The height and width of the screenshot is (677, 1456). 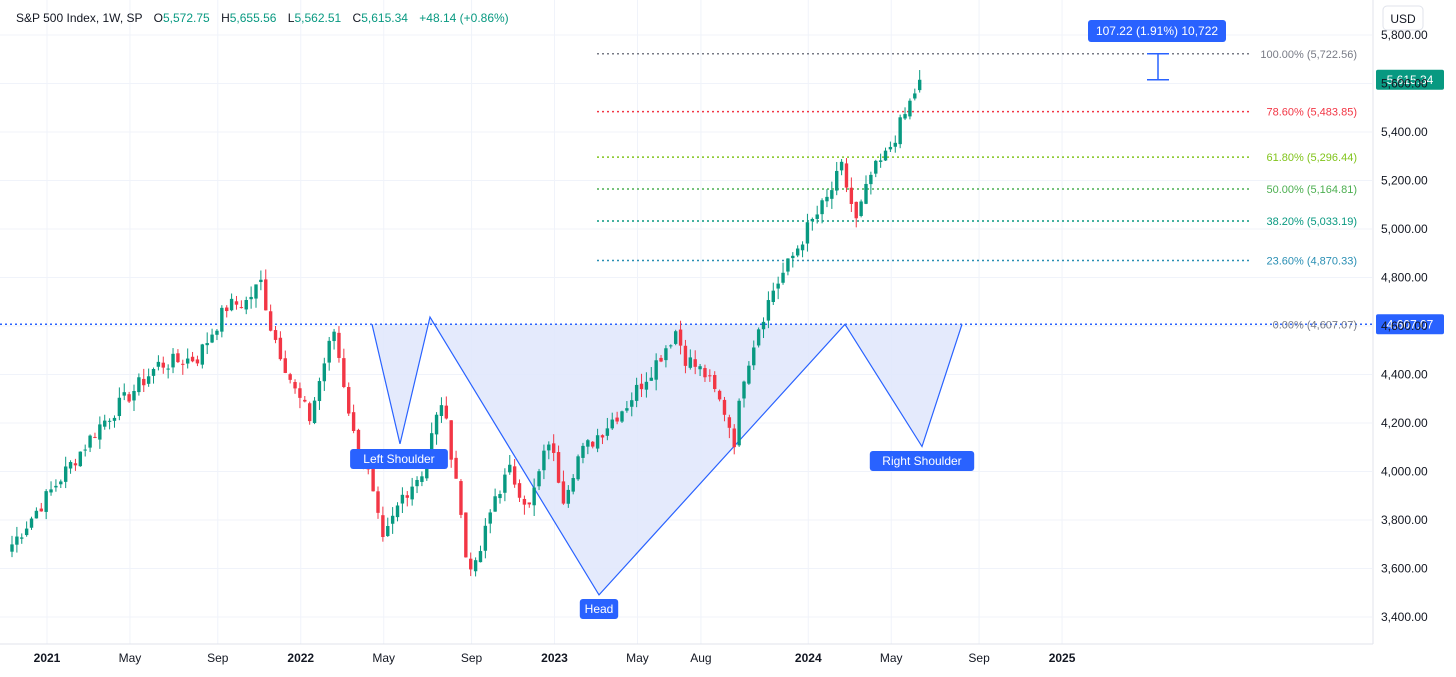 What do you see at coordinates (1404, 181) in the screenshot?
I see `y-tick-label: 5,200.00` at bounding box center [1404, 181].